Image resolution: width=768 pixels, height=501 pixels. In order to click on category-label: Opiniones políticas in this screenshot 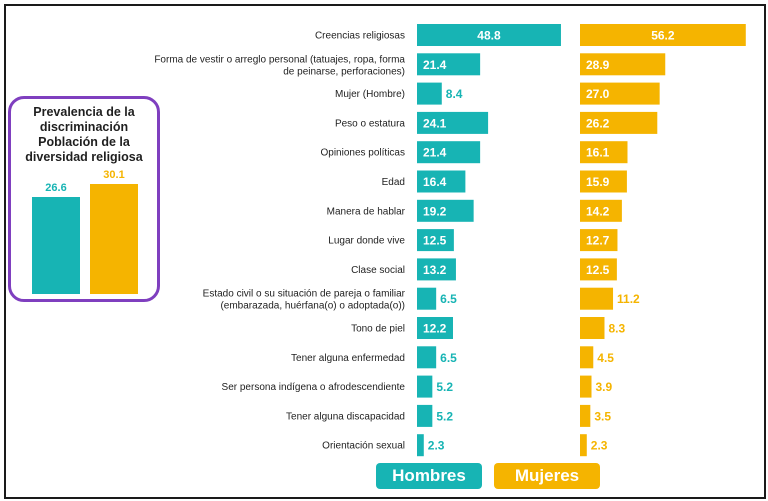, I will do `click(363, 153)`.